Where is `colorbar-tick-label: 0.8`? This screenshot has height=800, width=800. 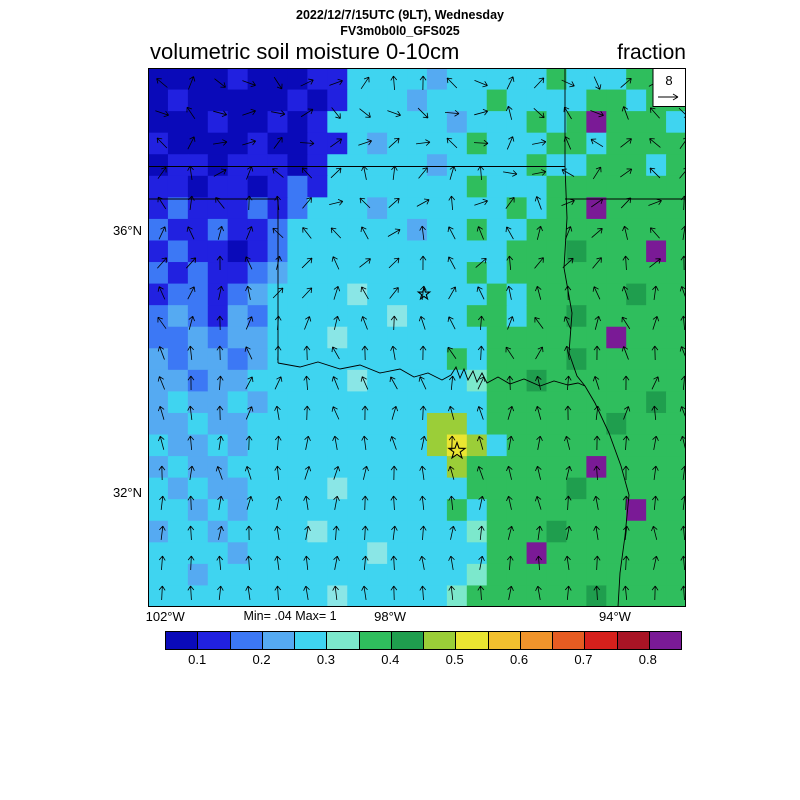 colorbar-tick-label: 0.8 is located at coordinates (647, 659).